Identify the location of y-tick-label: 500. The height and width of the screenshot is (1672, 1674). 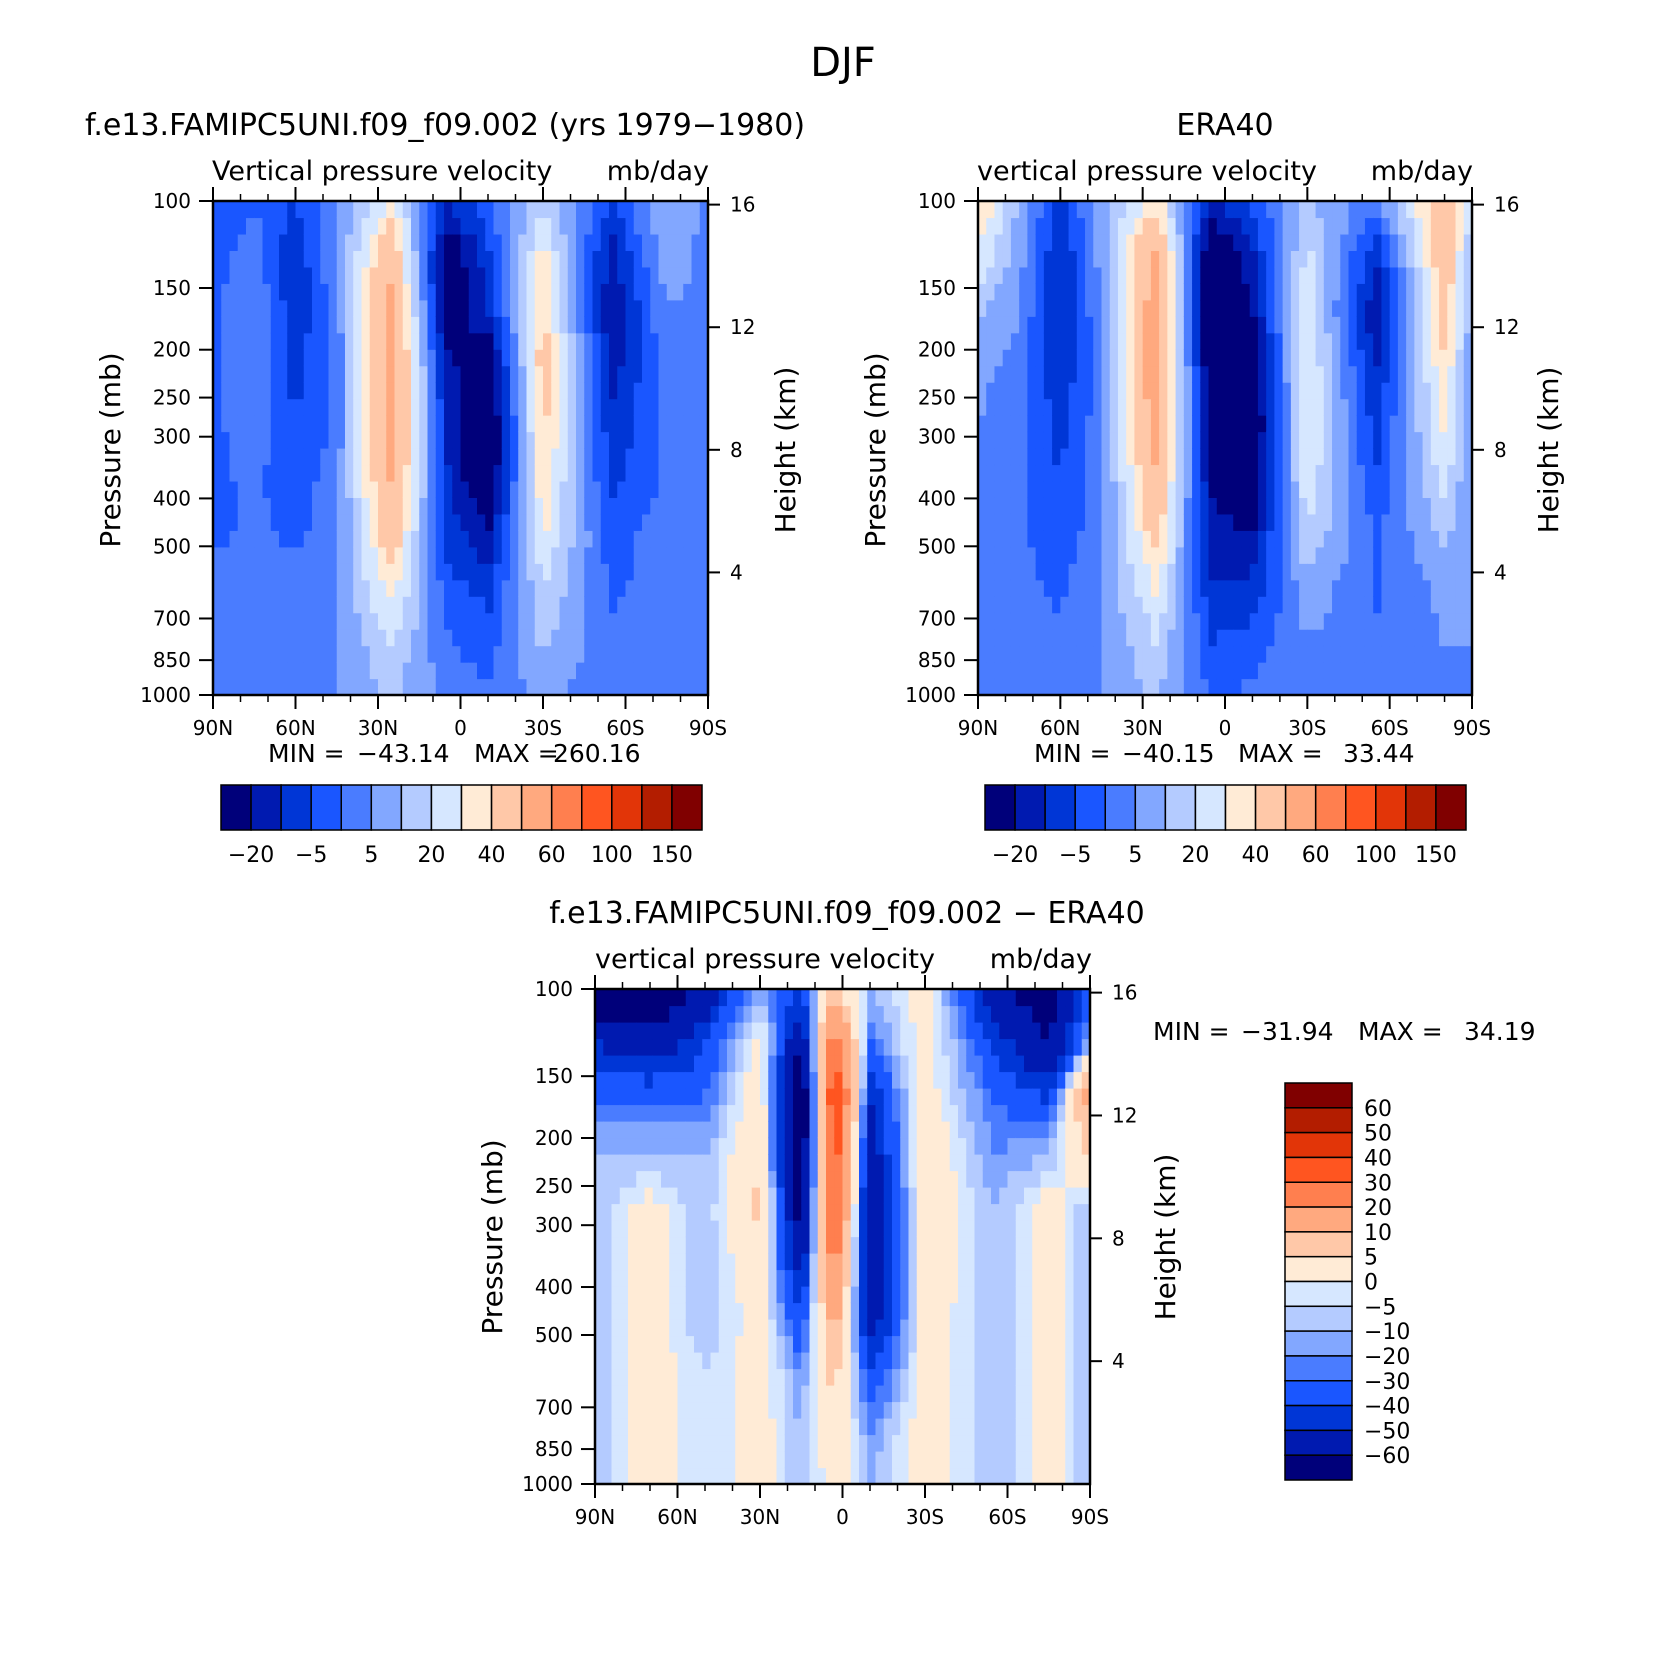
(172, 546).